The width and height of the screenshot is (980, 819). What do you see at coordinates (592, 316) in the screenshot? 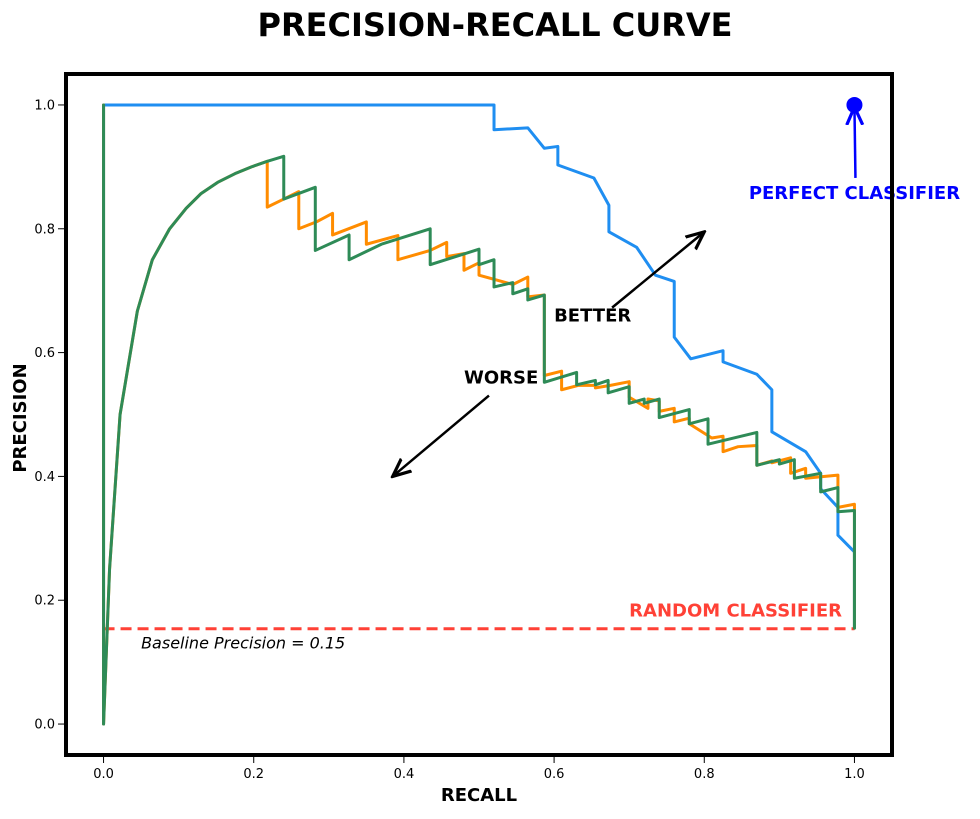
I see `annotation-better-label: BETTER` at bounding box center [592, 316].